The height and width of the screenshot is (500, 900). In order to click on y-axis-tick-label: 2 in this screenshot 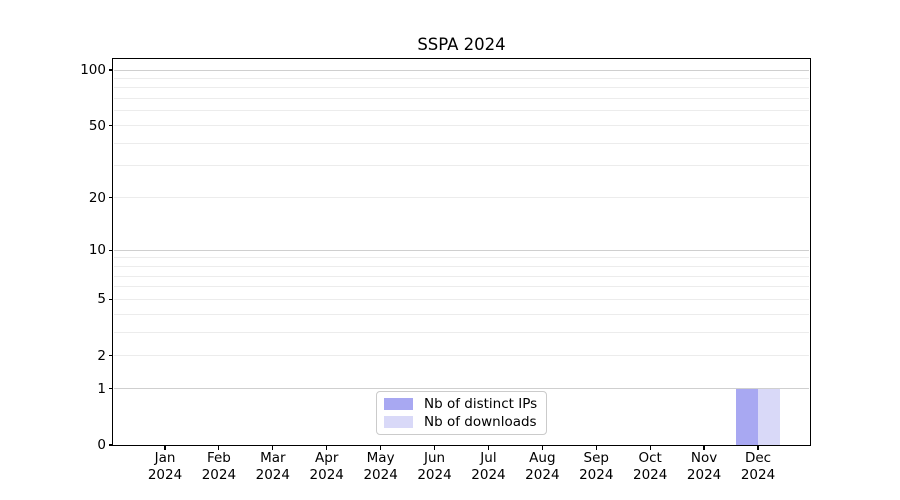, I will do `click(101, 355)`.